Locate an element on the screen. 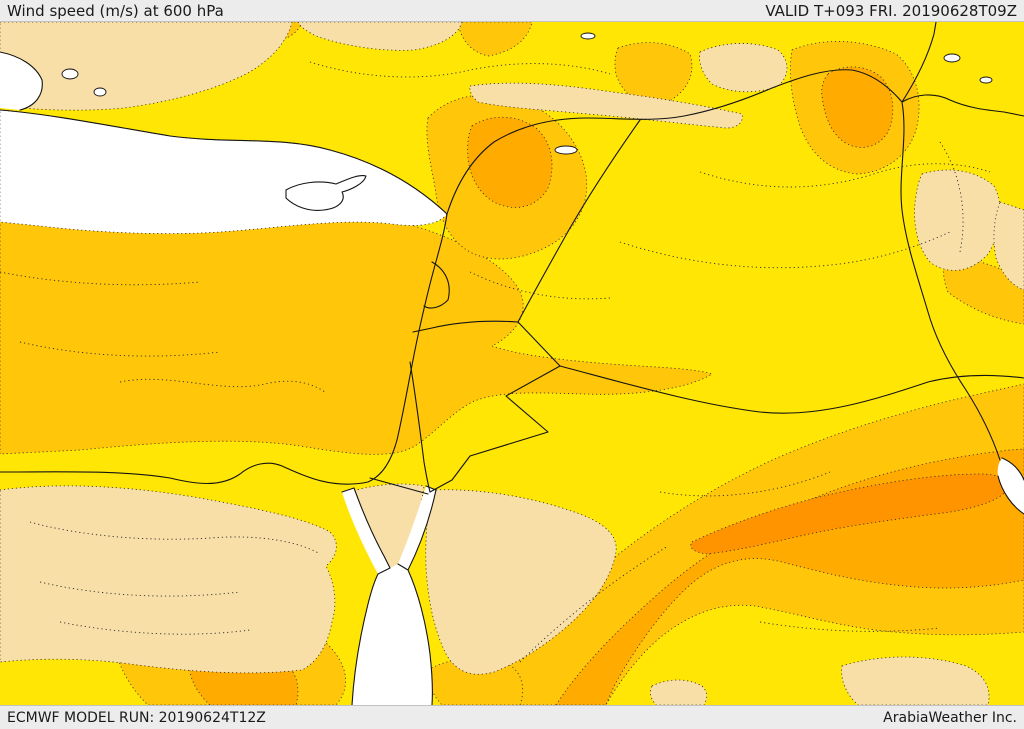  lake-van is located at coordinates (588, 36).